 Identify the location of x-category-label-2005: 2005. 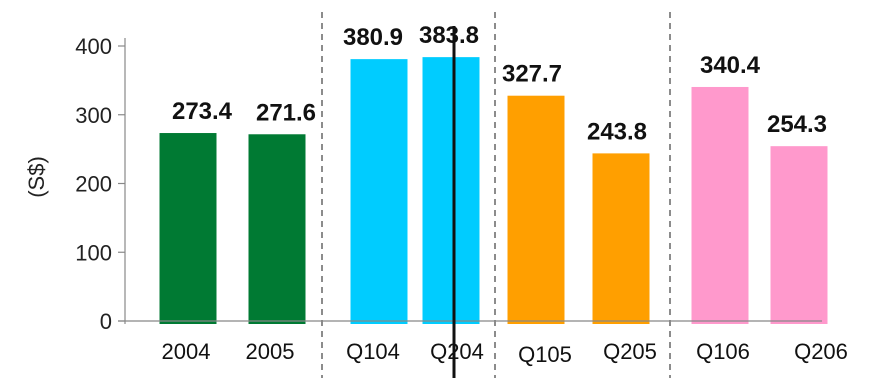
(270, 351).